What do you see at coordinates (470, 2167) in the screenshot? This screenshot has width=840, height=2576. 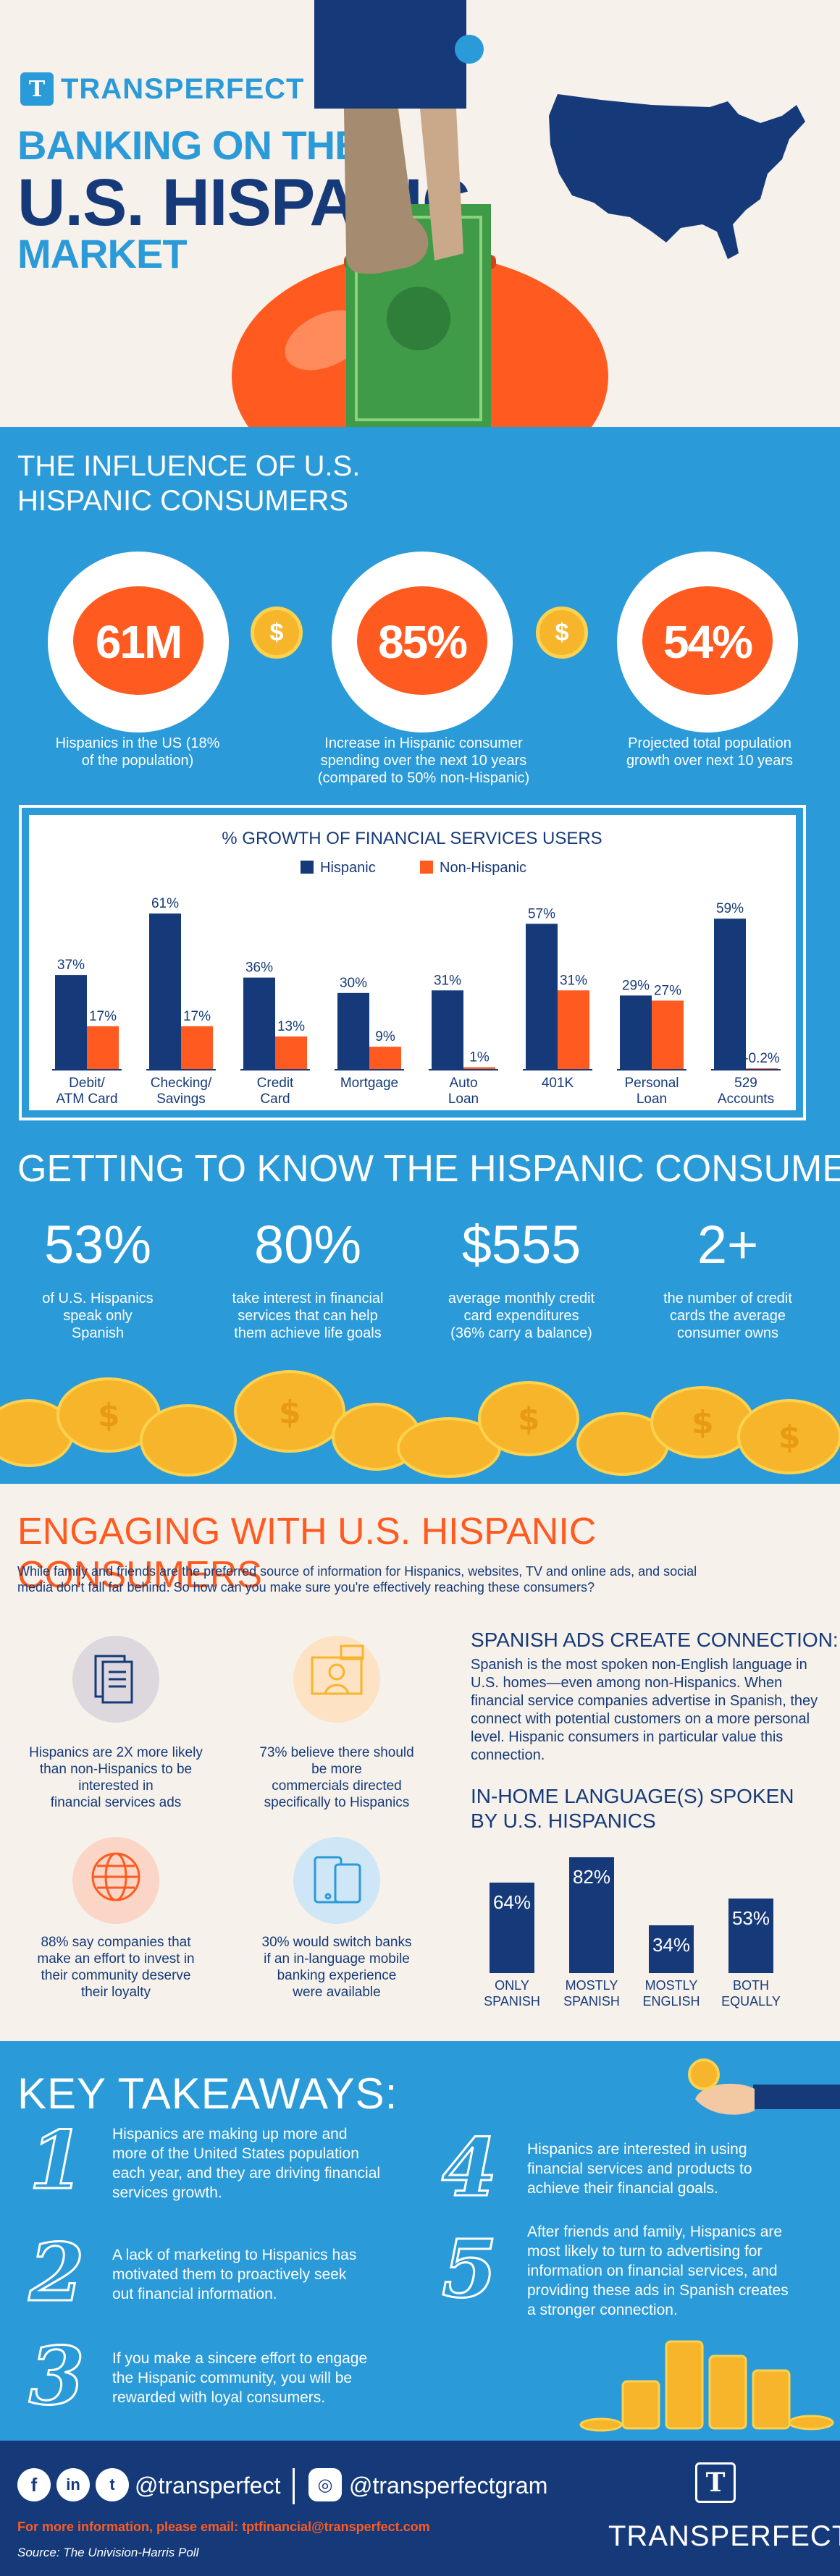 I see `takeaway-number-4: 4` at bounding box center [470, 2167].